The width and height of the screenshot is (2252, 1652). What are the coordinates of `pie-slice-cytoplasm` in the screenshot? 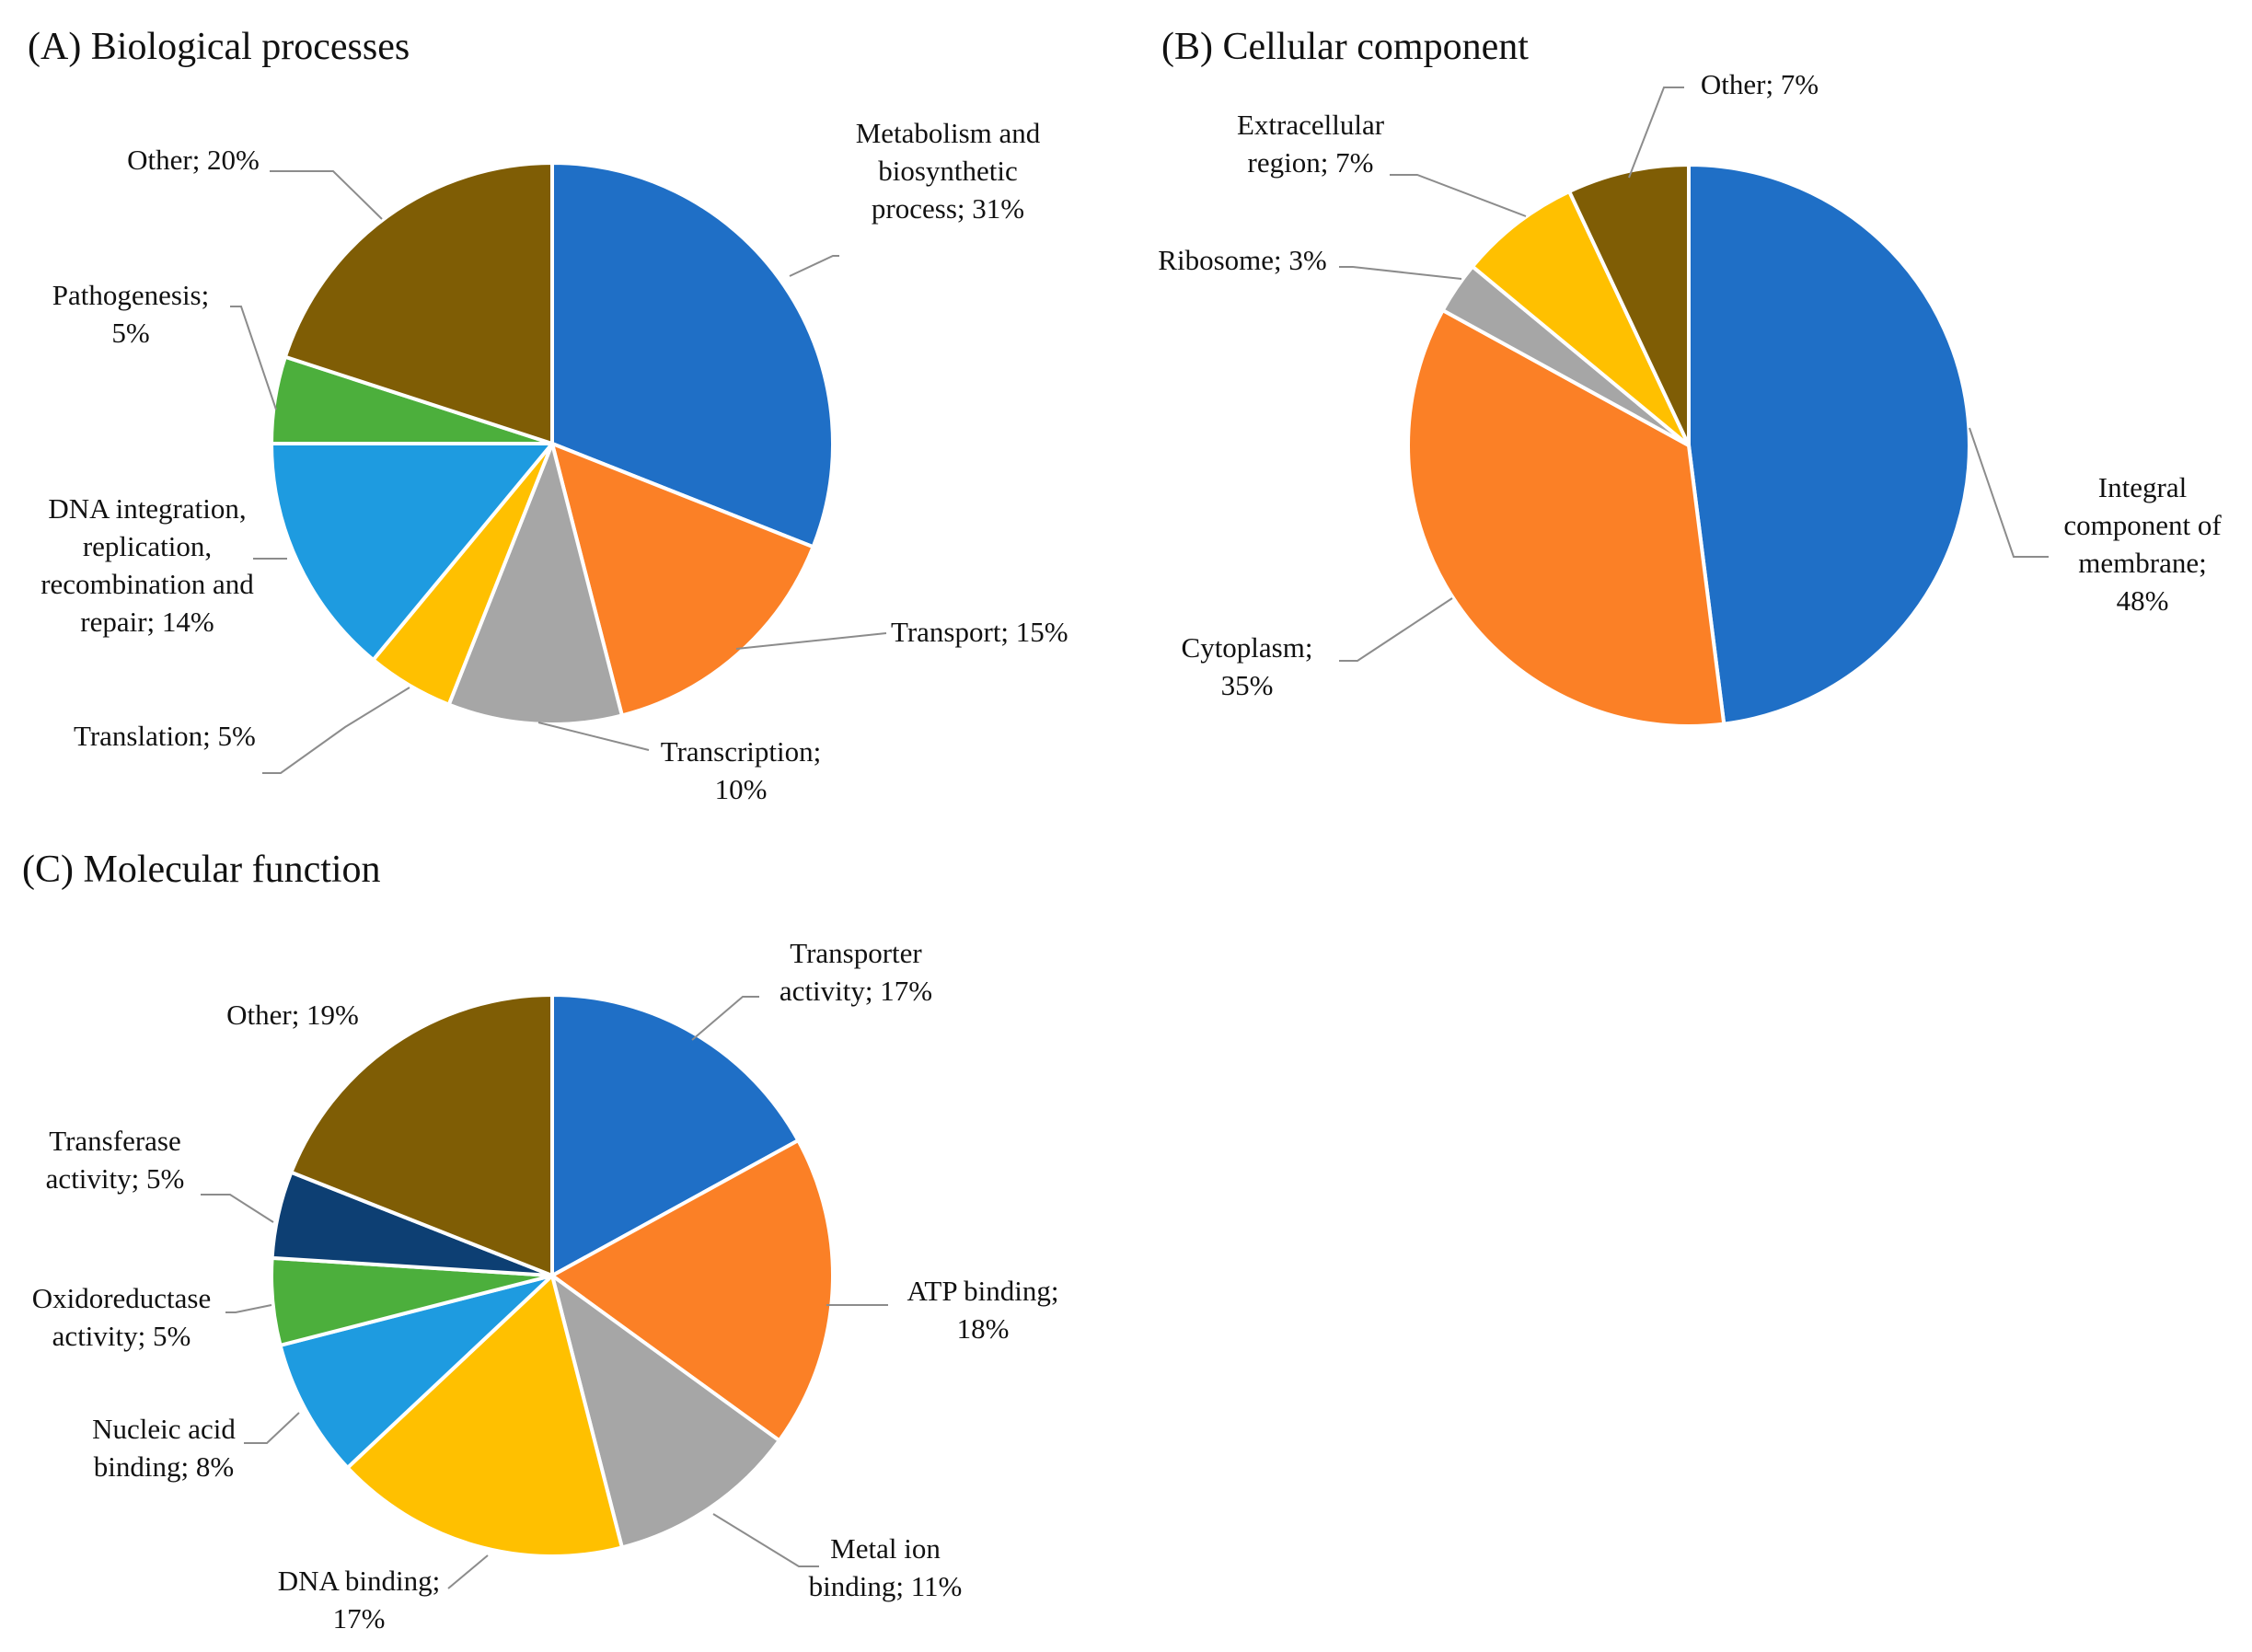 It's located at (1566, 518).